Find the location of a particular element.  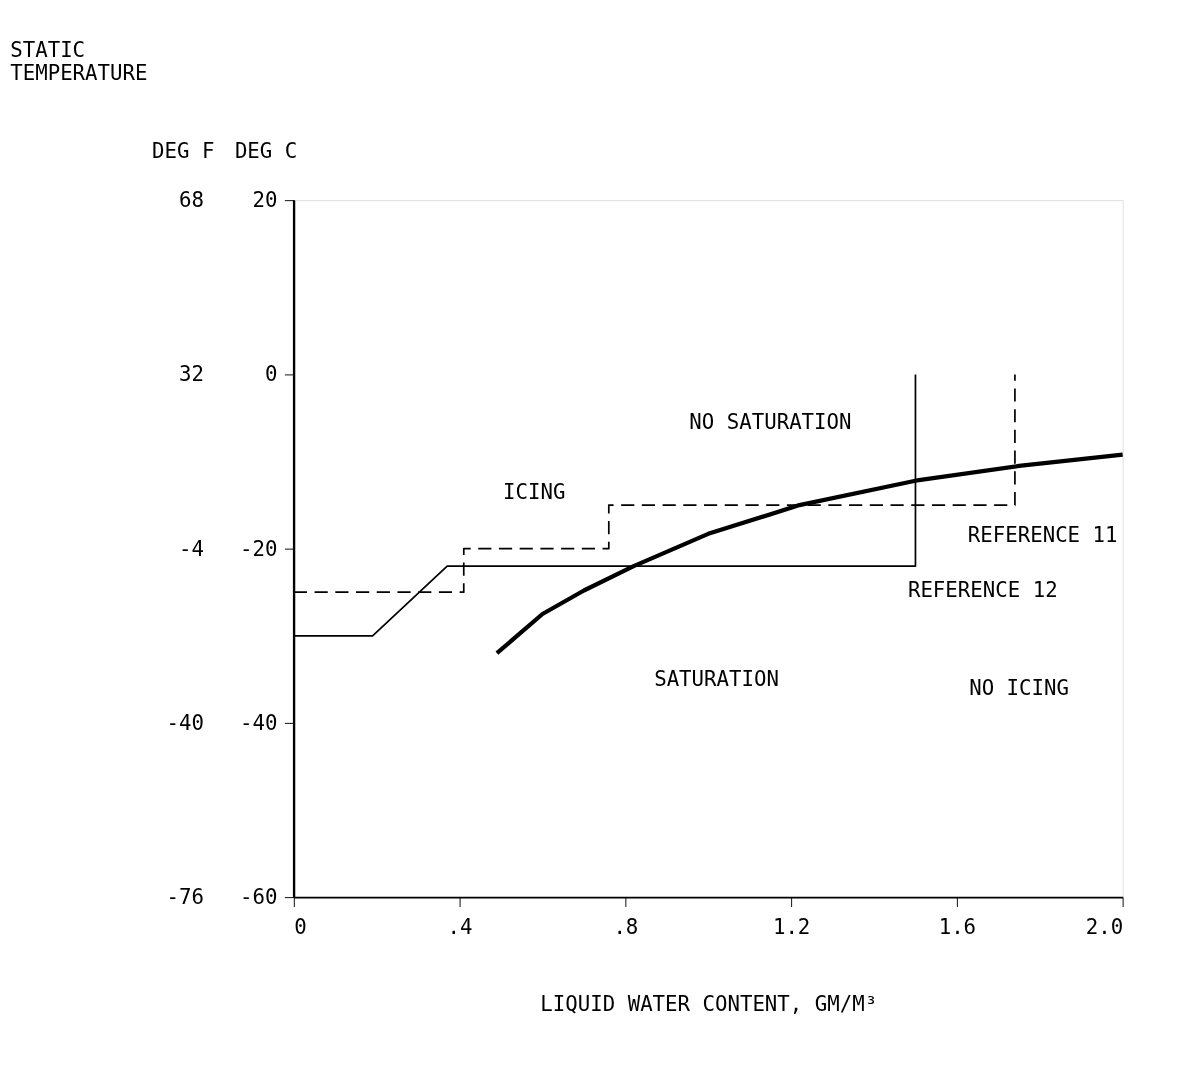

x-axis-title: LIQUID WATER CONTENT, GM/M³ is located at coordinates (709, 1003).